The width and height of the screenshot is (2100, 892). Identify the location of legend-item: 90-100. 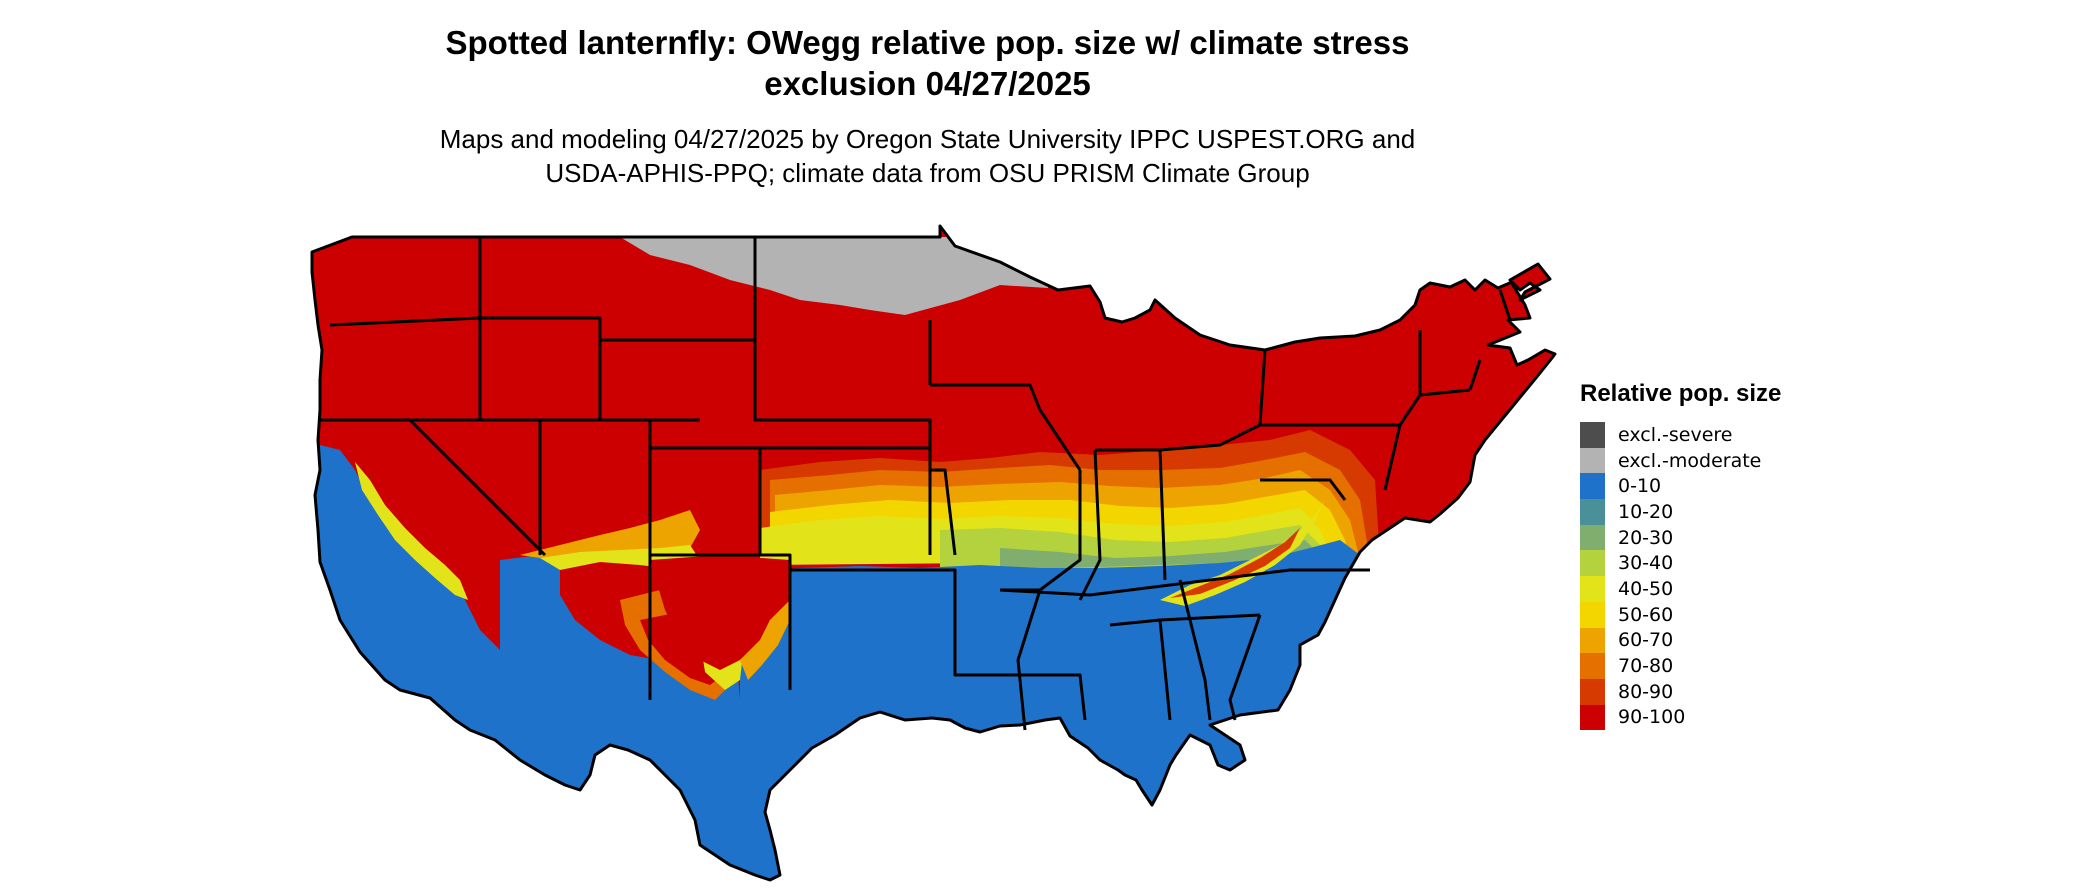
(1680, 717).